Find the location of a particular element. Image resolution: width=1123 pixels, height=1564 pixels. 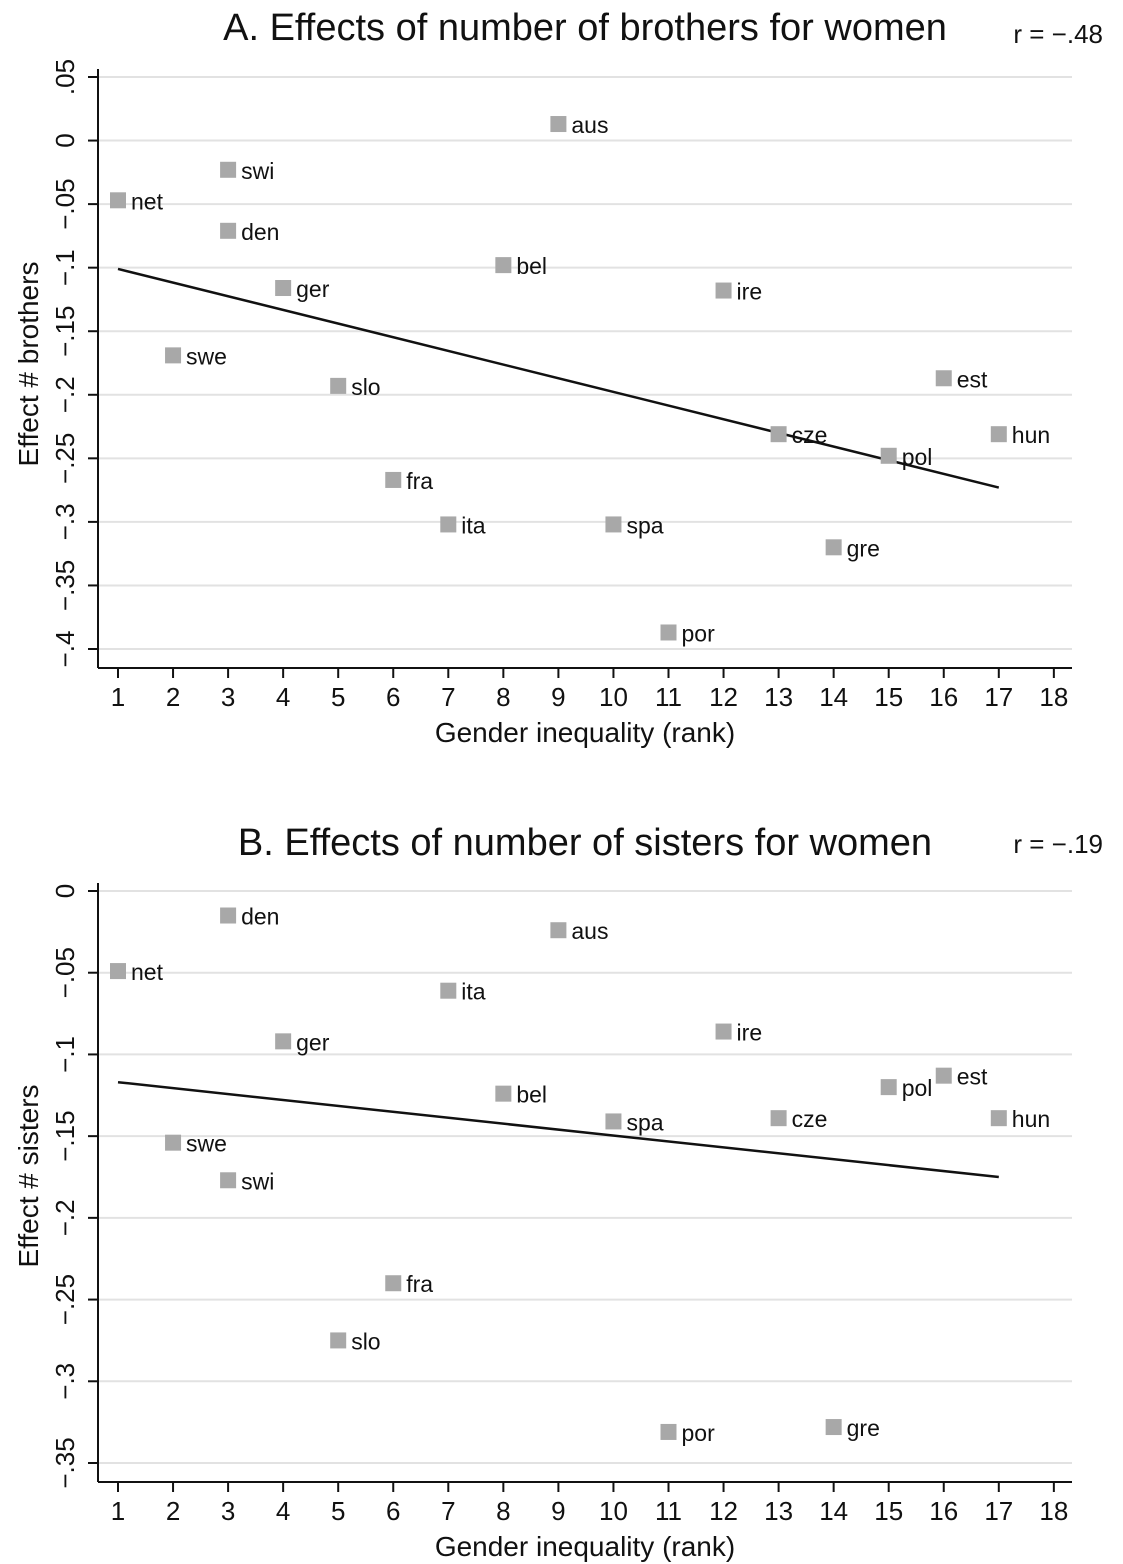

point-net is located at coordinates (118, 971).